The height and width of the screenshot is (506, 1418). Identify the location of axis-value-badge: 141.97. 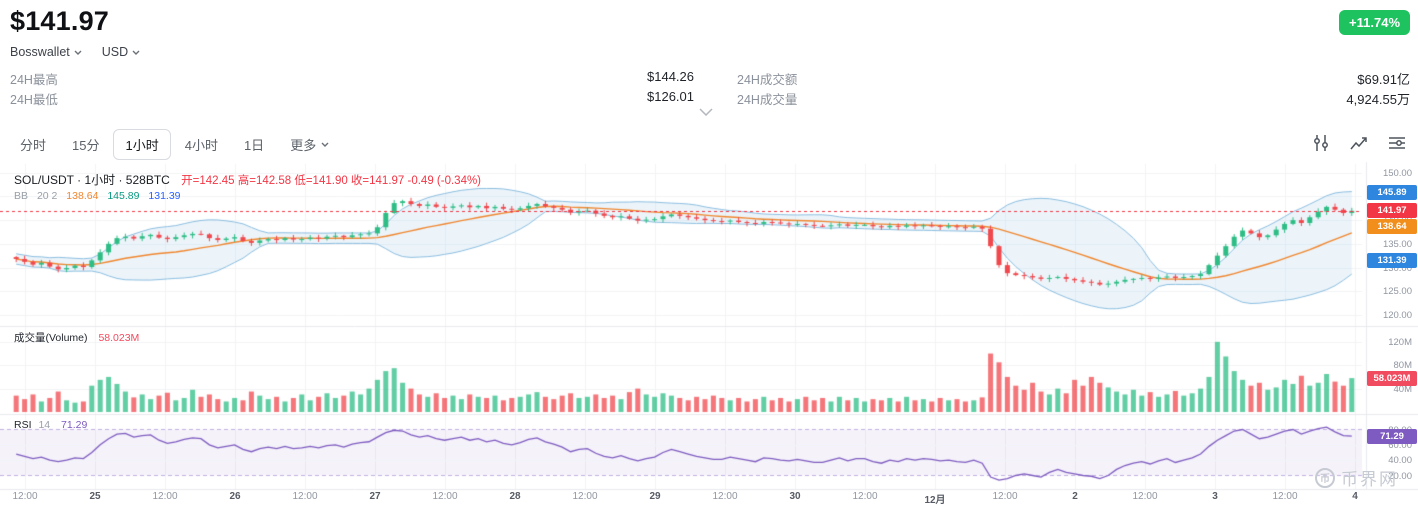
(1392, 211).